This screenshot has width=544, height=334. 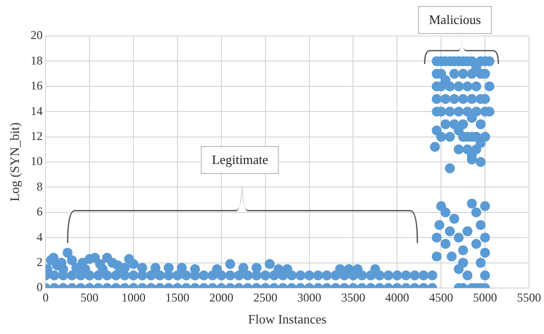 I want to click on x-tick-label: 5000, so click(x=485, y=297).